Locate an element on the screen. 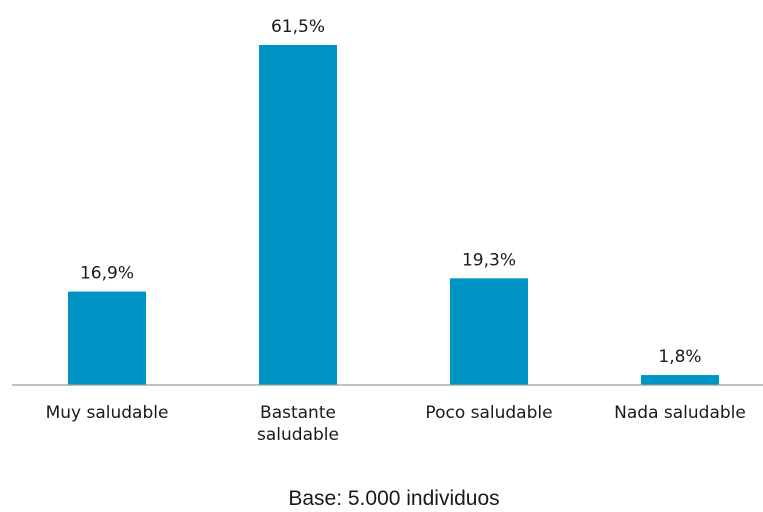 This screenshot has width=763, height=512. data-label-4: 1,8% is located at coordinates (679, 357).